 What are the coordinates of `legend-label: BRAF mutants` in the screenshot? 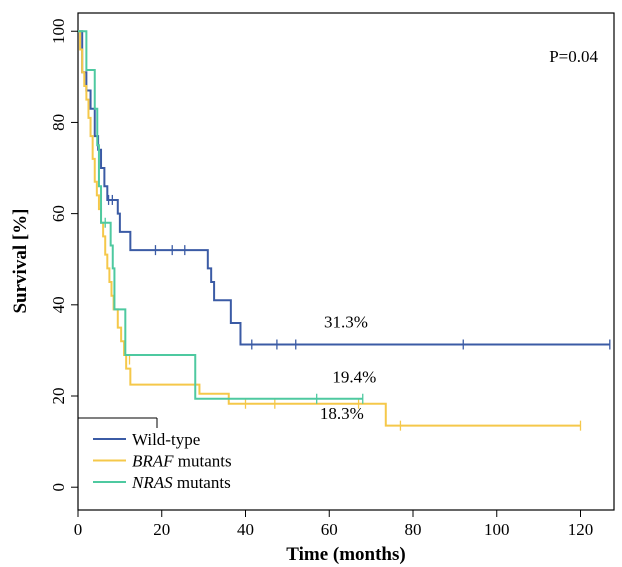 It's located at (182, 461).